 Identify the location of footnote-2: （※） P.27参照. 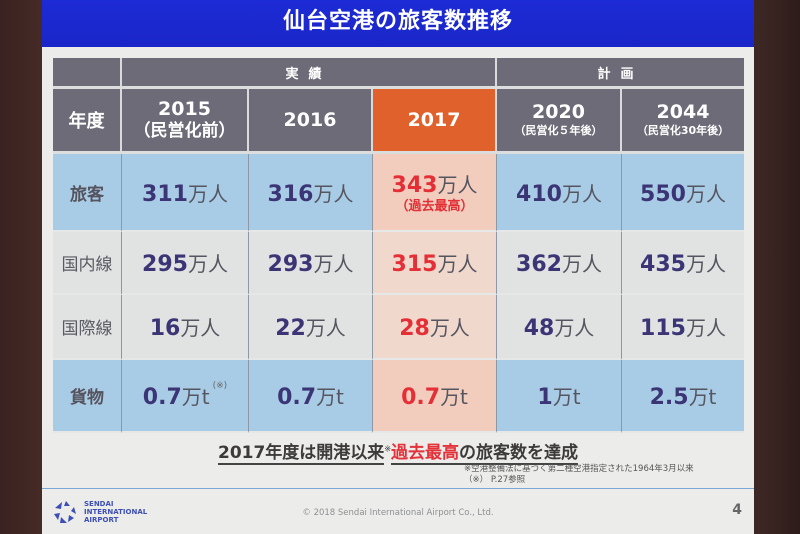
(495, 480).